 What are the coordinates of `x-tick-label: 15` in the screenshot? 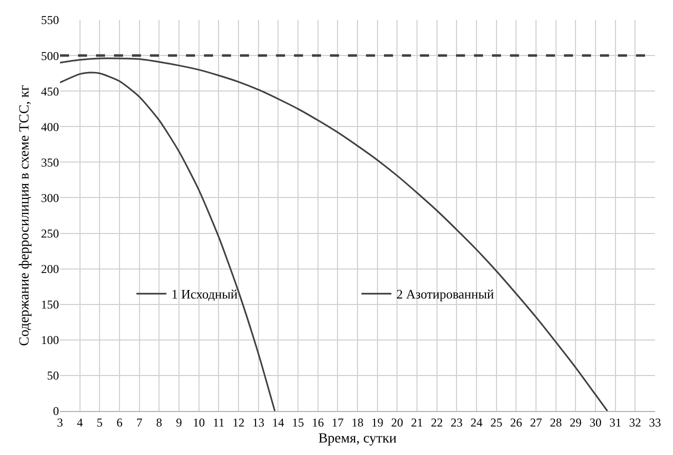 It's located at (298, 422).